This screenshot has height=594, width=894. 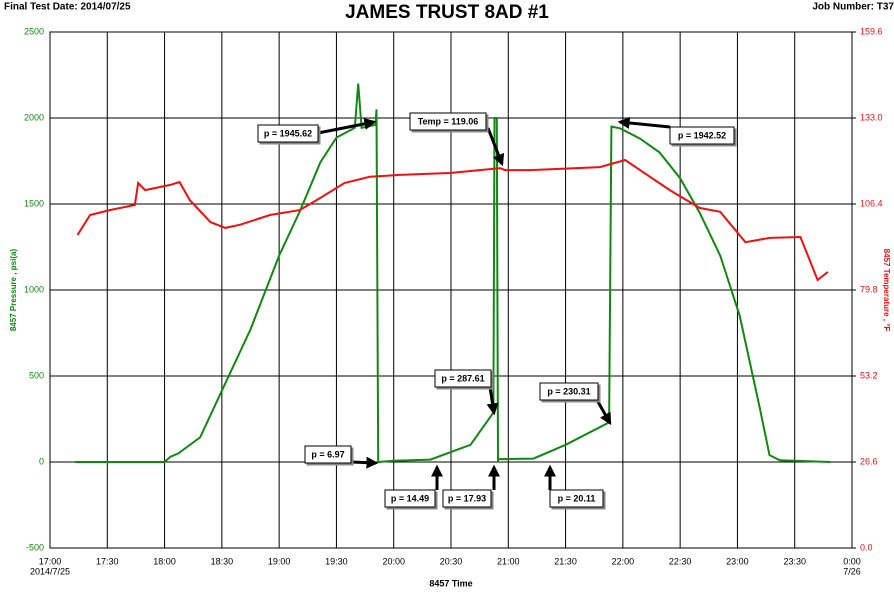 I want to click on annotation-text: p = 17.93, so click(x=467, y=498).